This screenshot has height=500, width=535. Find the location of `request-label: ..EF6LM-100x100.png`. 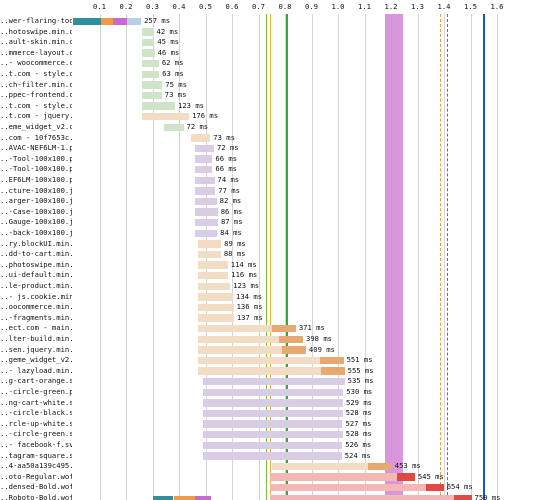

request-label: ..EF6LM-100x100.png is located at coordinates (36, 179).